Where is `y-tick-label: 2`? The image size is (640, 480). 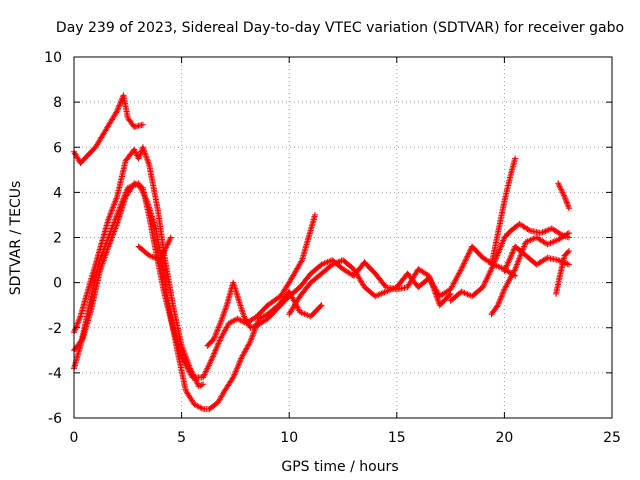
y-tick-label: 2 is located at coordinates (57, 239).